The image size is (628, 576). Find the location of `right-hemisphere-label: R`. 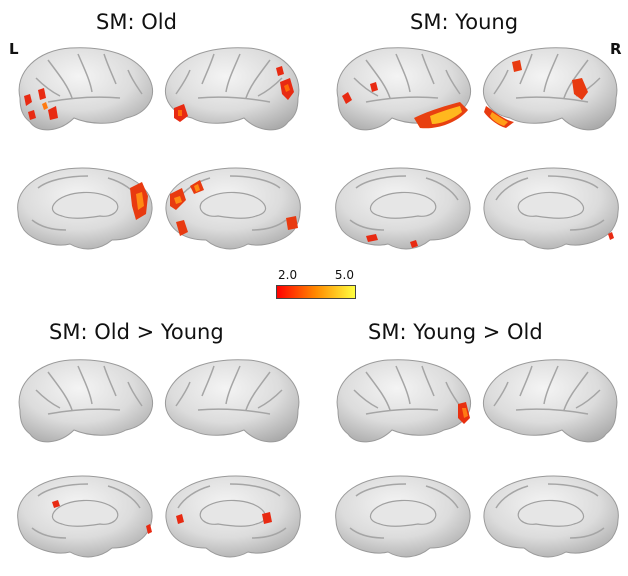

right-hemisphere-label: R is located at coordinates (616, 49).